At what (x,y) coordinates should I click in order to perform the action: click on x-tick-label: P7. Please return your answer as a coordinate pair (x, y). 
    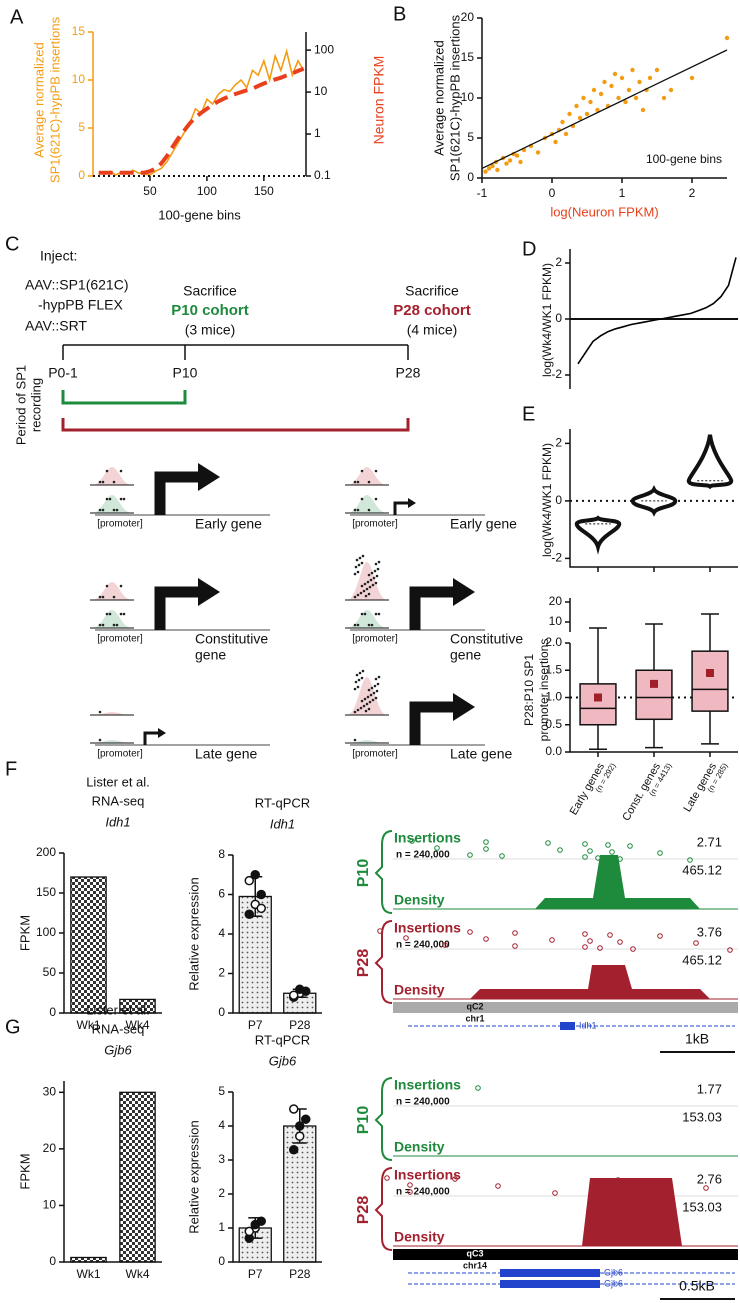
    Looking at the image, I should click on (255, 1274).